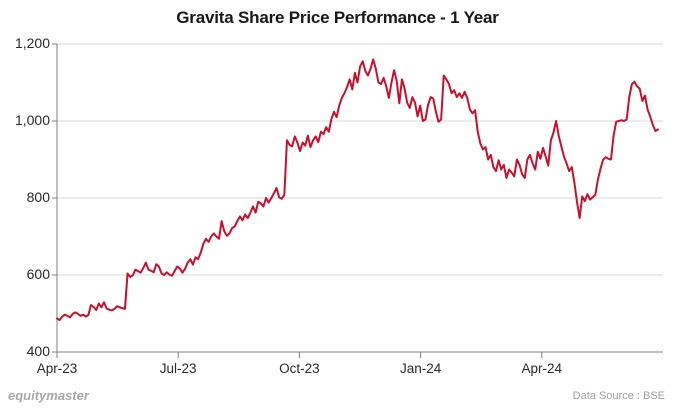 This screenshot has height=410, width=675. Describe the element at coordinates (178, 368) in the screenshot. I see `x-tick-label: Jul-23` at that location.